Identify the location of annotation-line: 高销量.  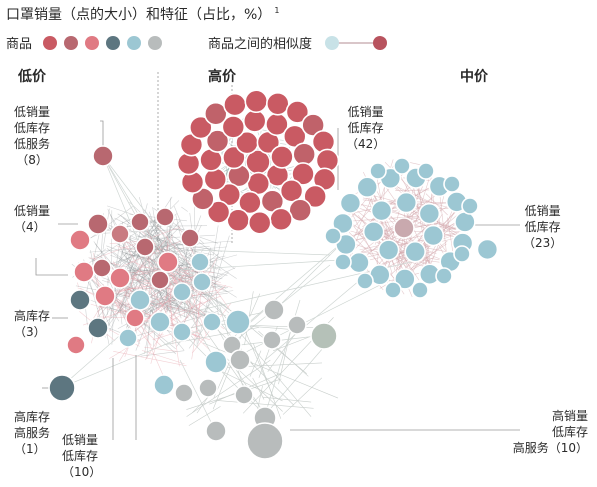
(569, 416).